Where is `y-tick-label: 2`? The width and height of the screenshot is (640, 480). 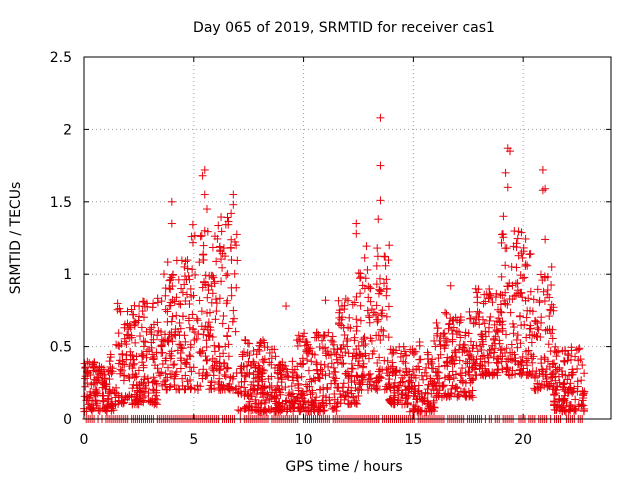
y-tick-label: 2 is located at coordinates (67, 130).